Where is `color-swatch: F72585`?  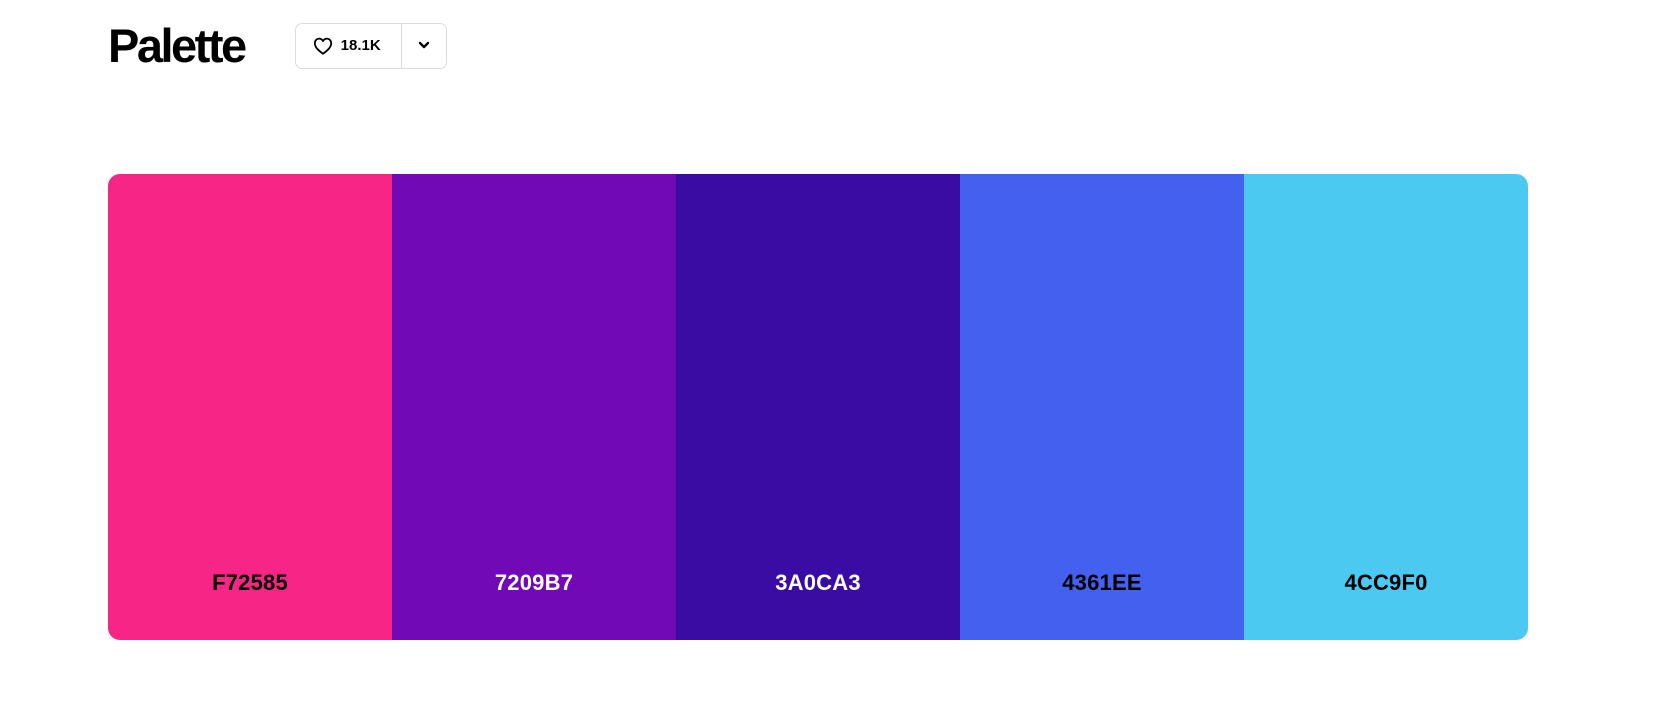
color-swatch: F72585 is located at coordinates (250, 407).